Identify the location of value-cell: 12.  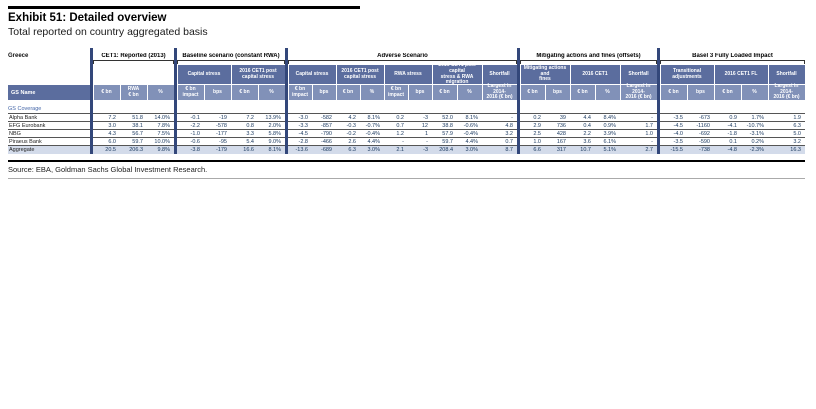
(420, 126).